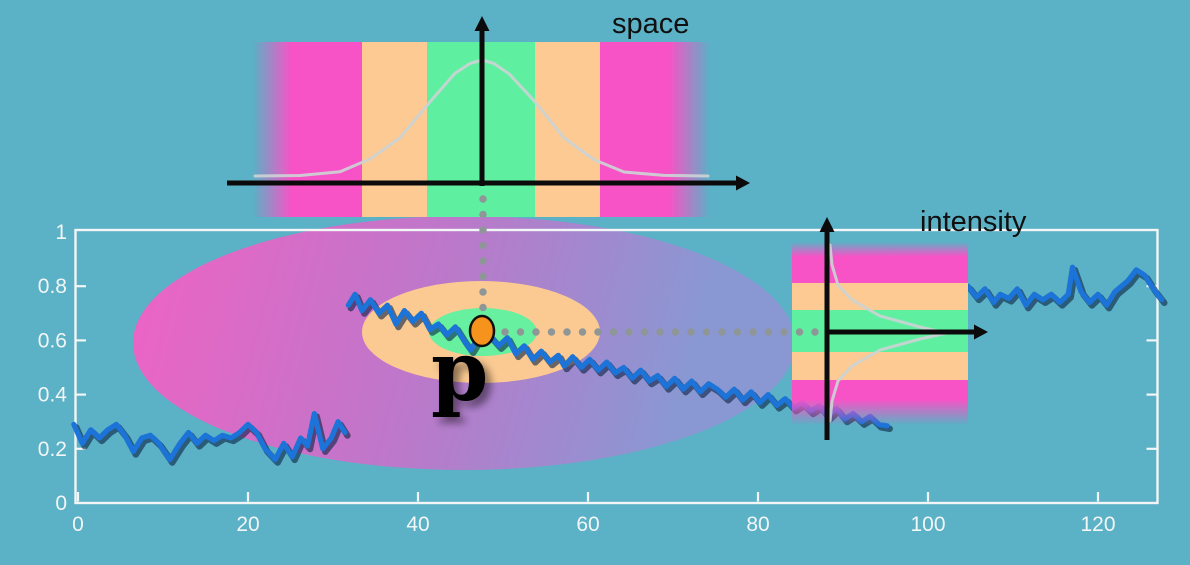 Image resolution: width=1190 pixels, height=565 pixels. What do you see at coordinates (482, 23) in the screenshot?
I see `space-y-axis-arrowhead` at bounding box center [482, 23].